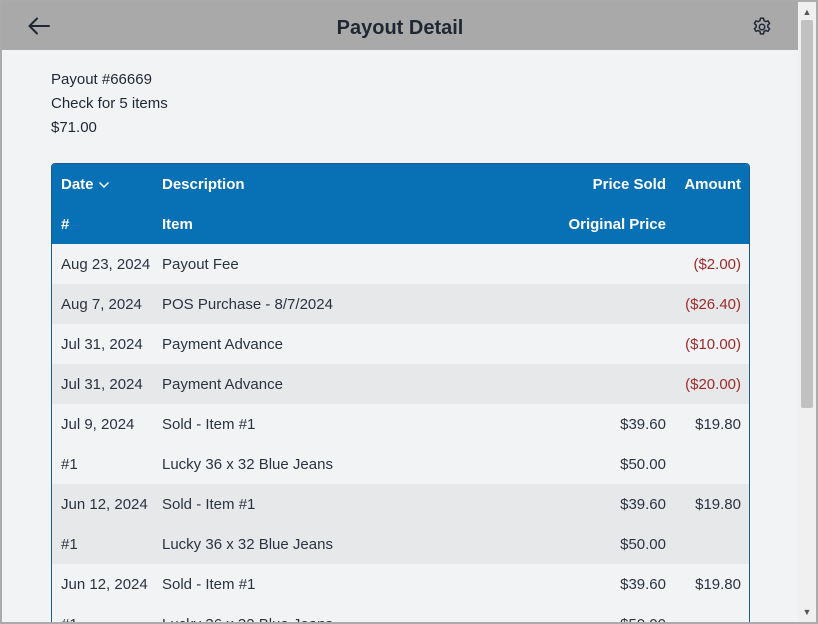 The width and height of the screenshot is (818, 624). What do you see at coordinates (98, 424) in the screenshot?
I see `table-cell-c1: Jul 9, 2024` at bounding box center [98, 424].